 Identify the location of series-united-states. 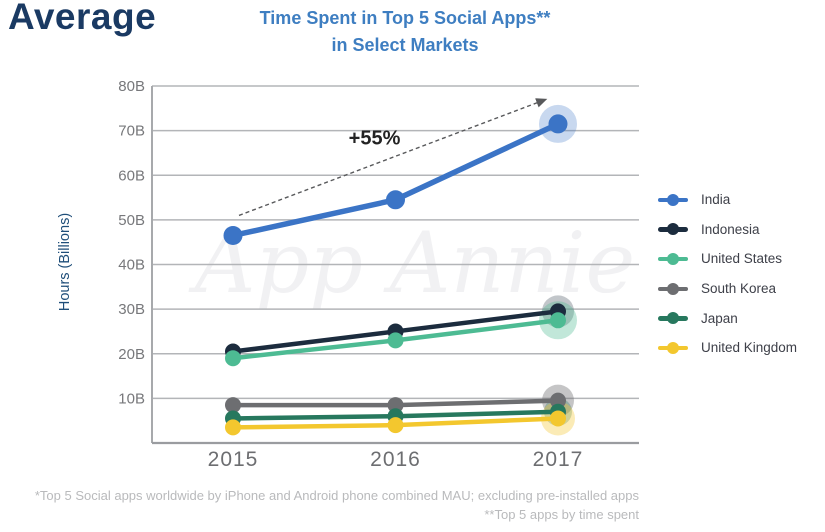
(395, 339).